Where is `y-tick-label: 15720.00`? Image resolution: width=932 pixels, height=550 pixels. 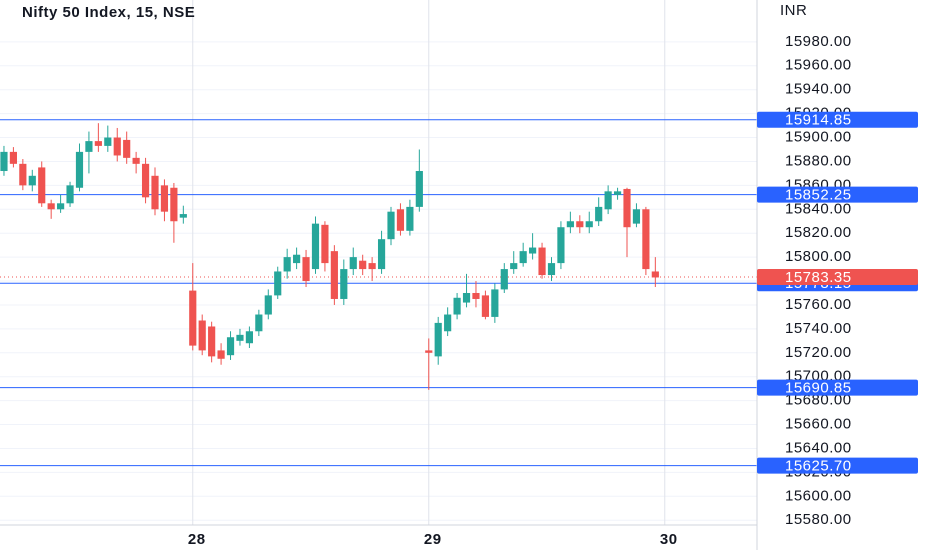 y-tick-label: 15720.00 is located at coordinates (818, 352).